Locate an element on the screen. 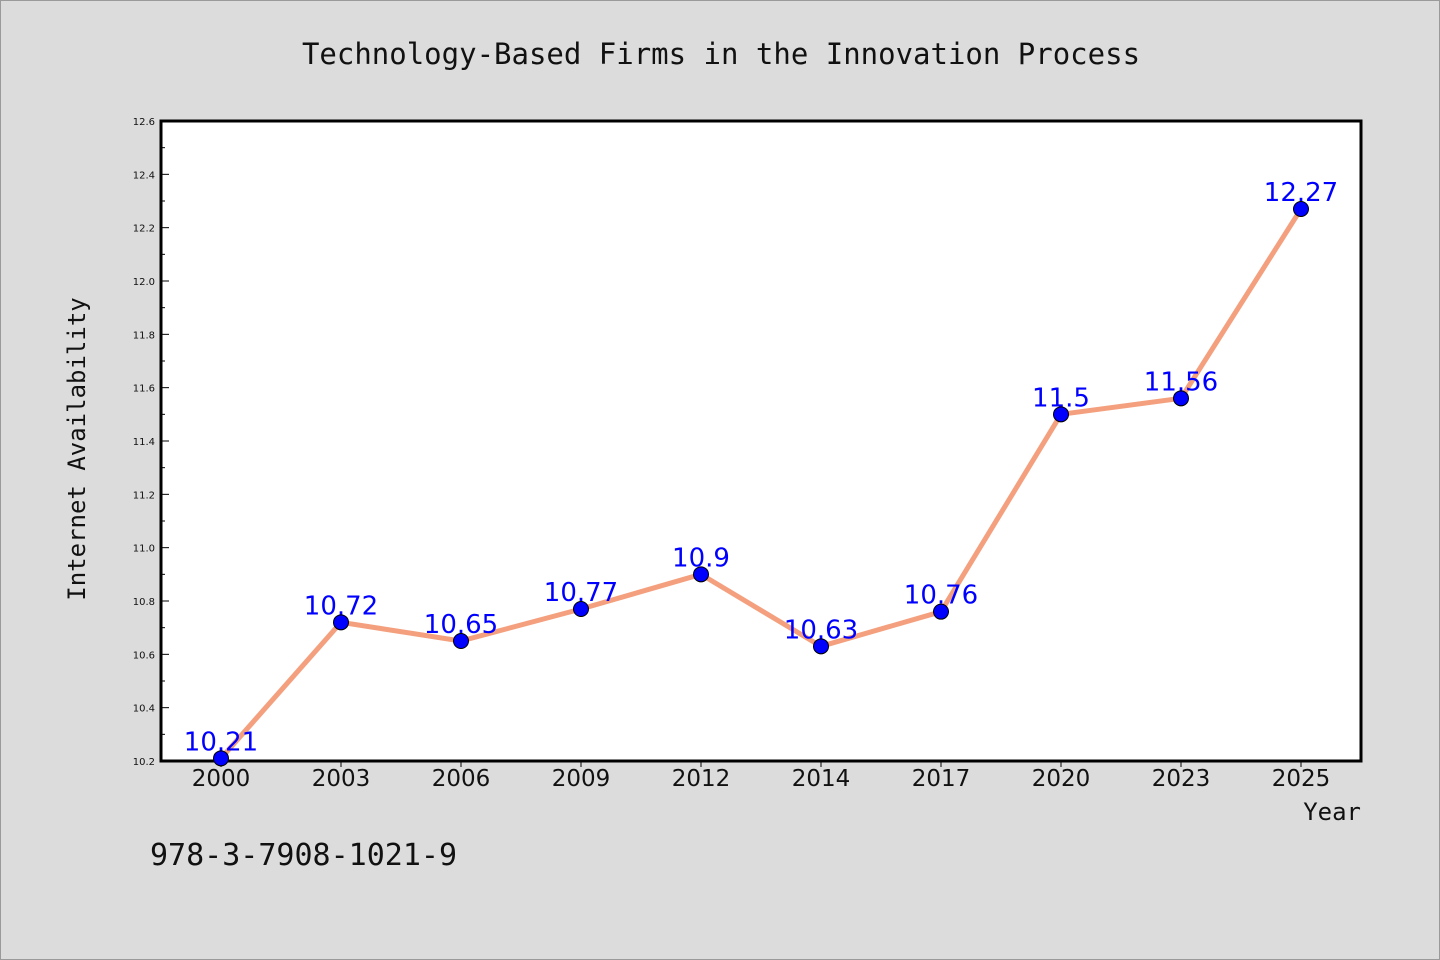  x-tick-label: 2003 is located at coordinates (341, 779).